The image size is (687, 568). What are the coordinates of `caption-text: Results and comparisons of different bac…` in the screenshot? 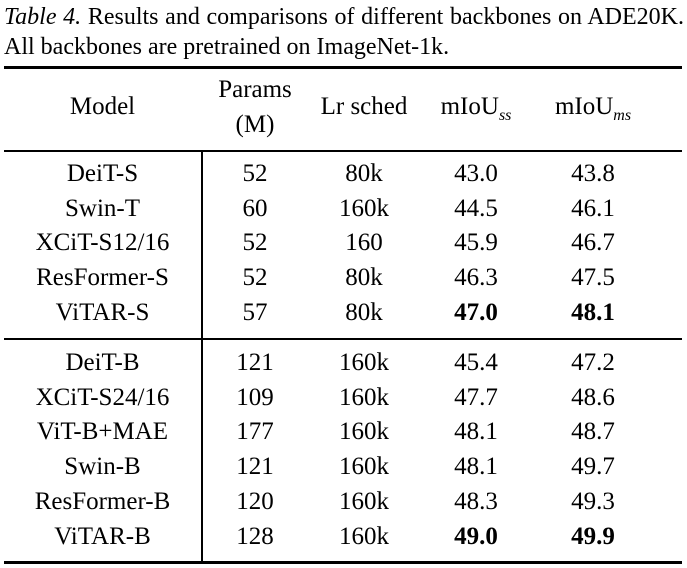 It's located at (344, 32).